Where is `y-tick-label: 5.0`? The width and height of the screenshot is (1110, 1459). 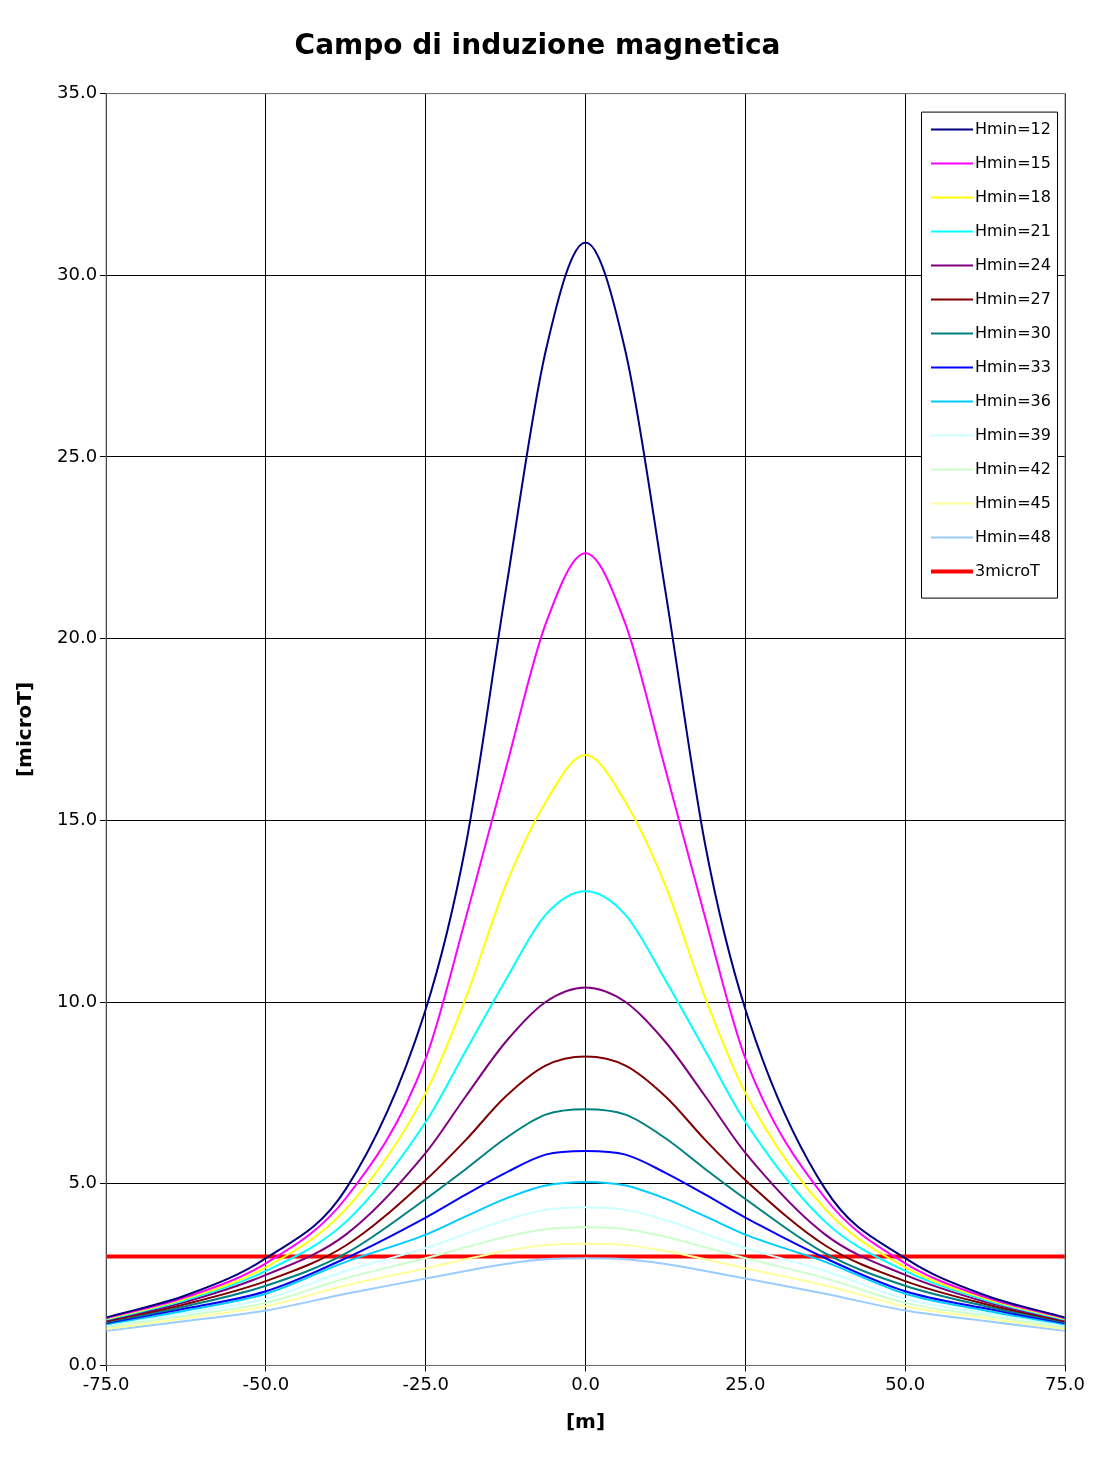 y-tick-label: 5.0 is located at coordinates (83, 1182).